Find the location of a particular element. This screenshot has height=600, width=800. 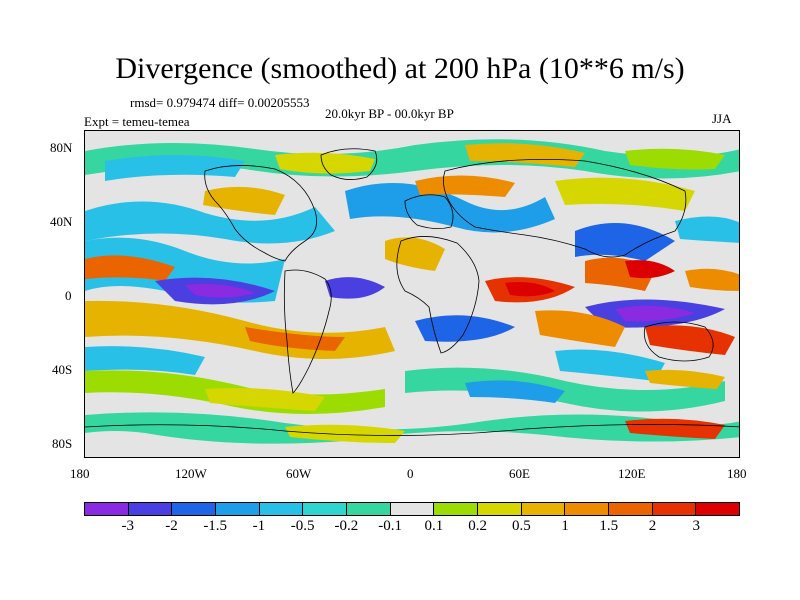

lat-tick-40n: 40N is located at coordinates (61, 221).